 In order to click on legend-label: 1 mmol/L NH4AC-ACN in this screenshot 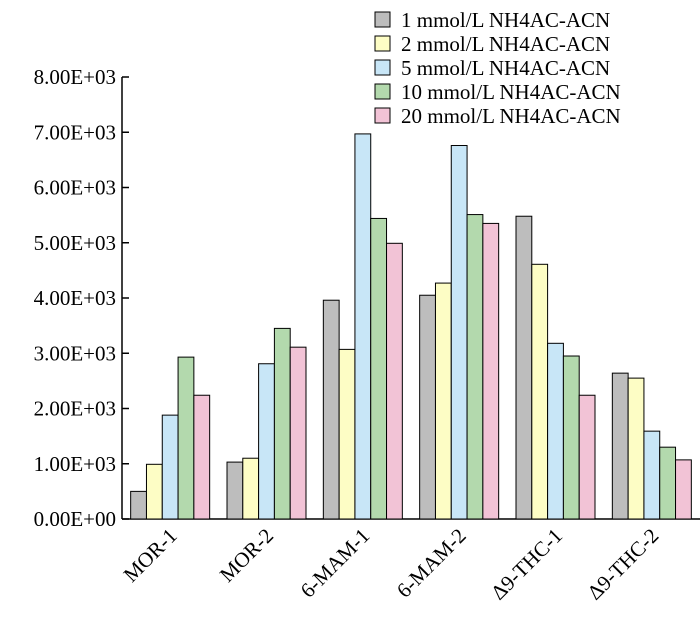, I will do `click(505, 20)`.